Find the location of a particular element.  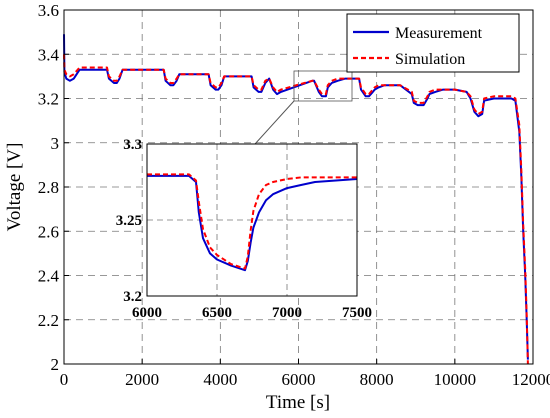

inset-x-tick-label: 6500 is located at coordinates (217, 313).